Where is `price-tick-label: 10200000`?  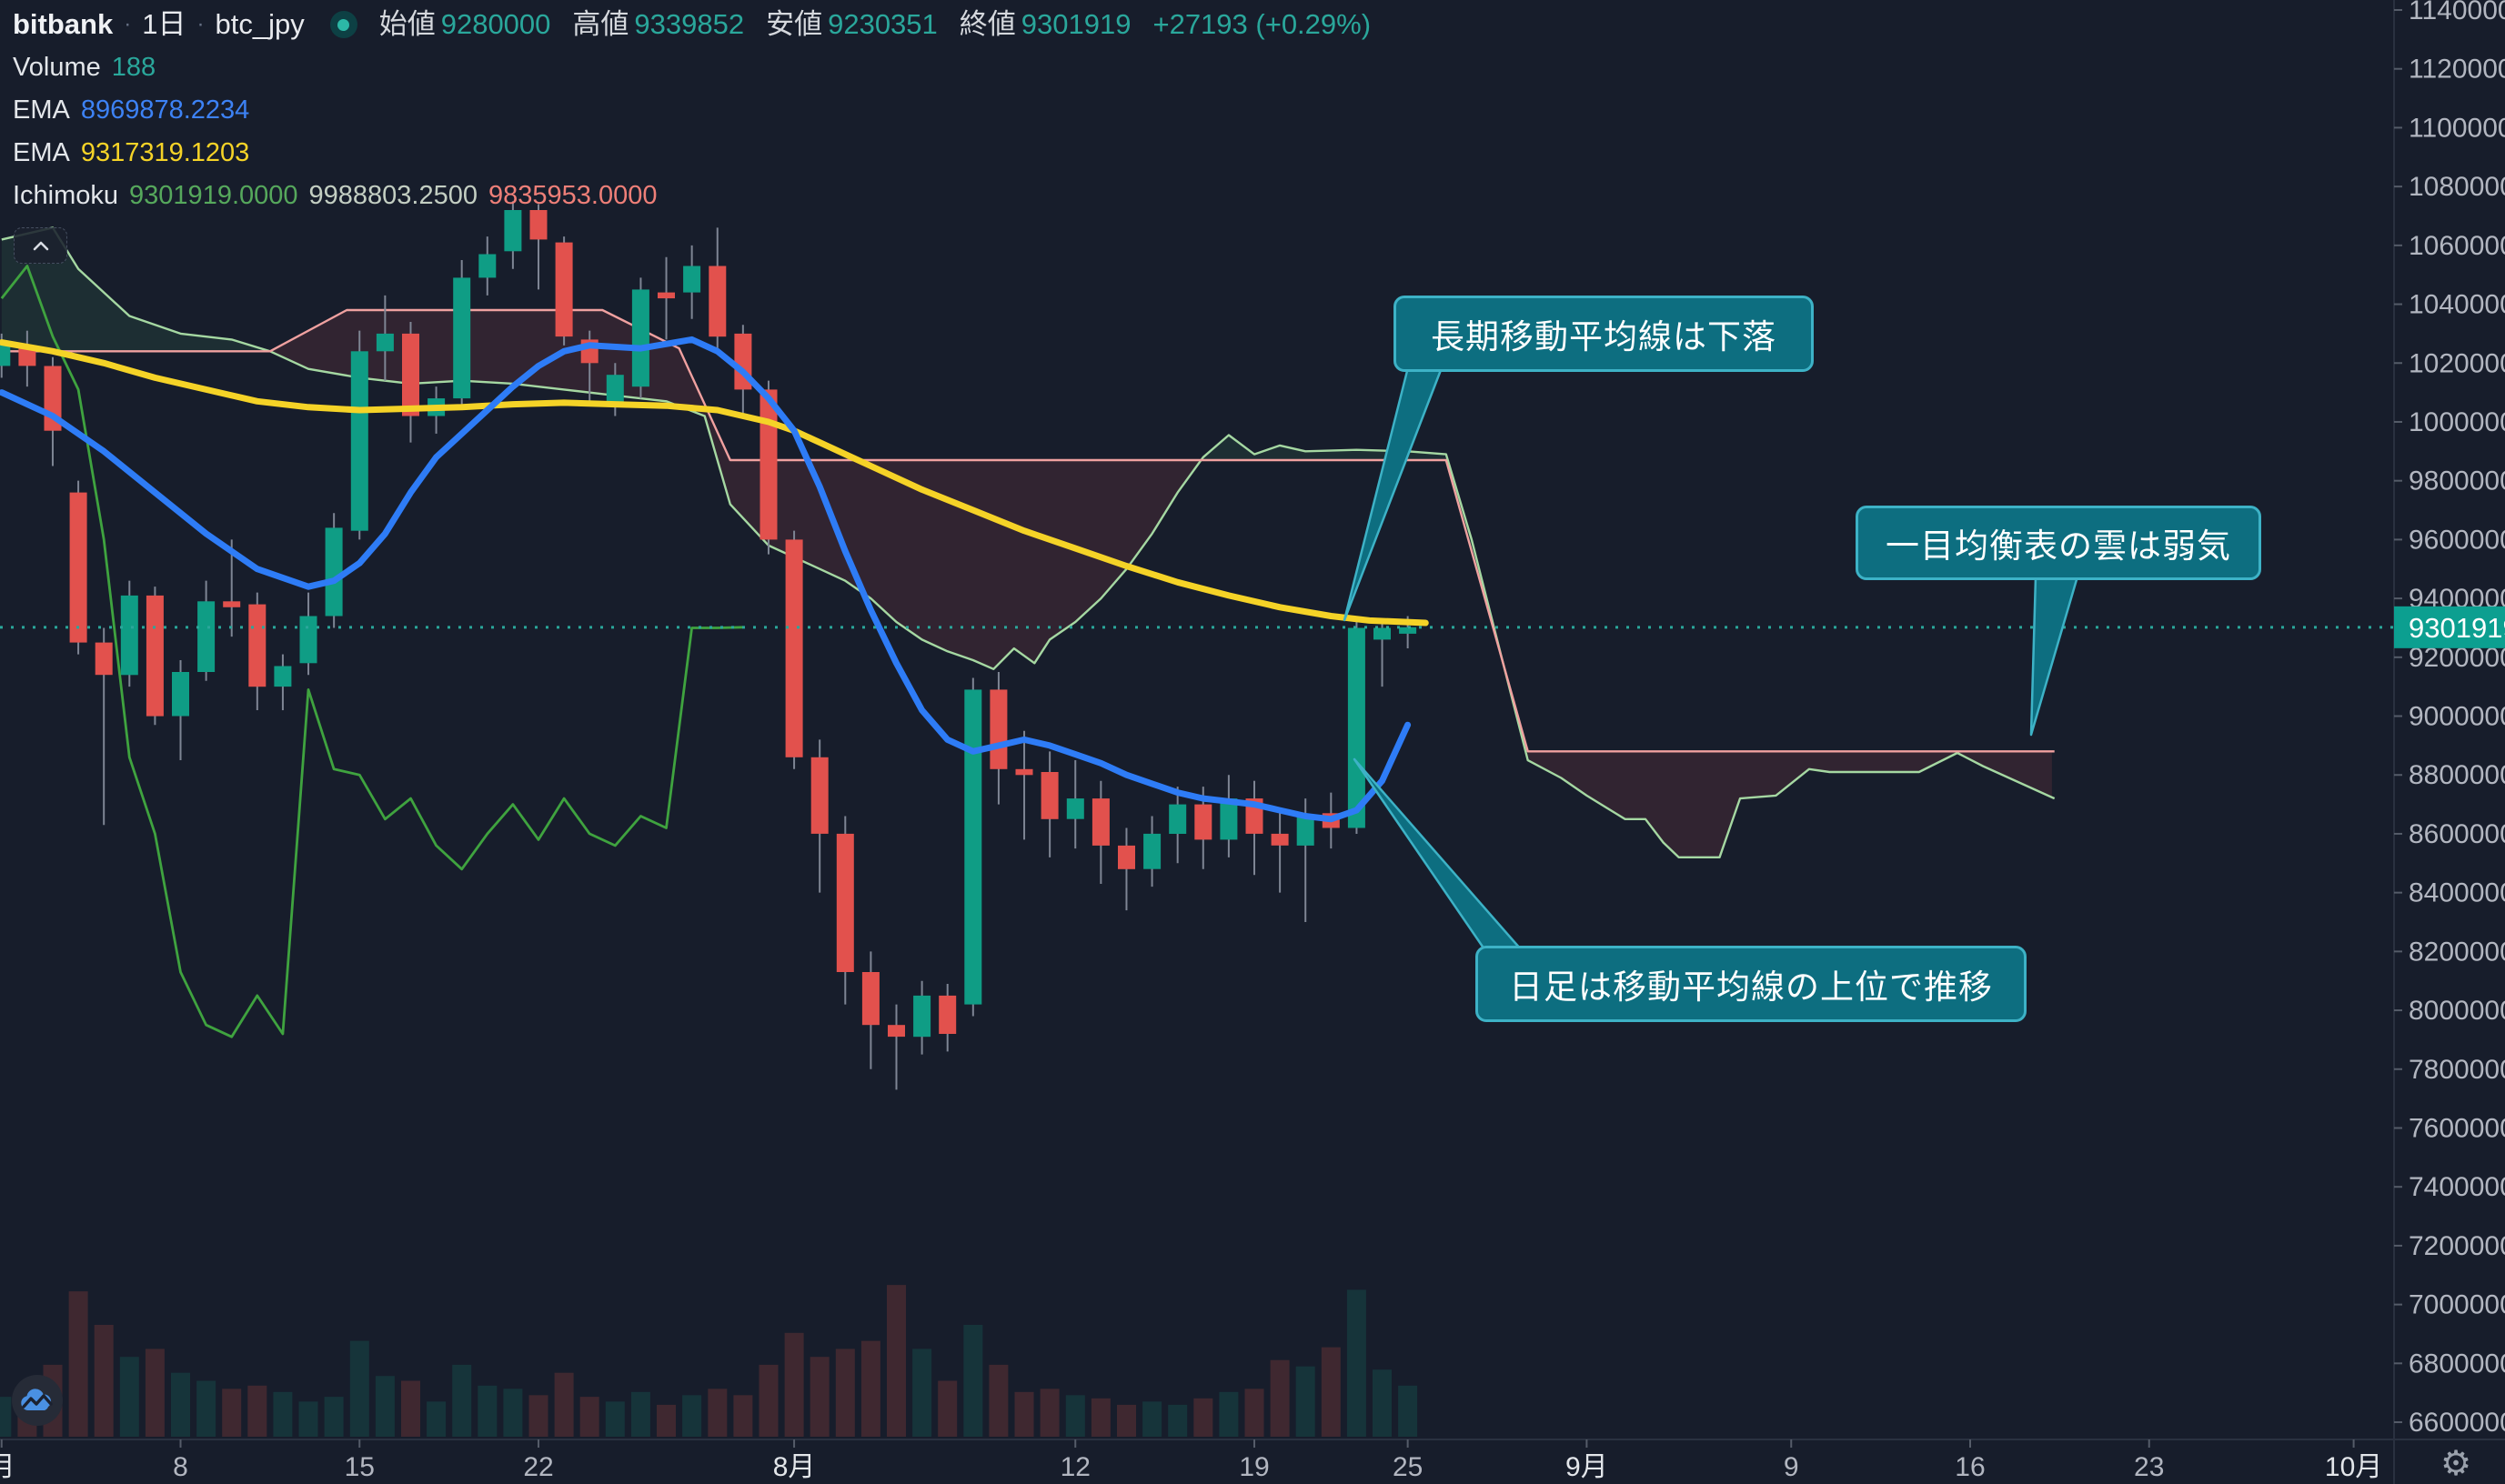 price-tick-label: 10200000 is located at coordinates (2457, 363).